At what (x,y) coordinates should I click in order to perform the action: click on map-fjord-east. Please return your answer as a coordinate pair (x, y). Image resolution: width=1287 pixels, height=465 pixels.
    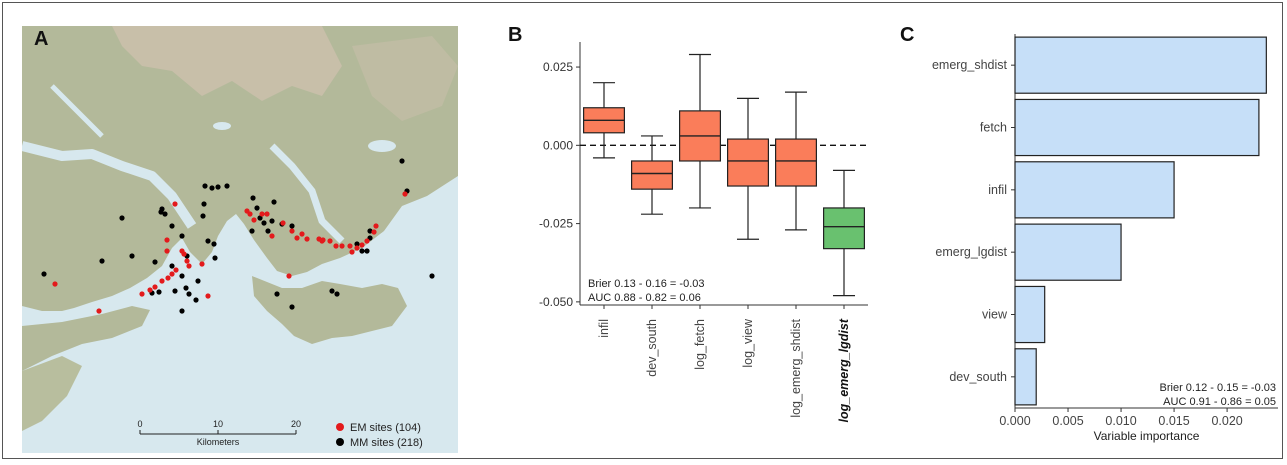
    Looking at the image, I should click on (307, 193).